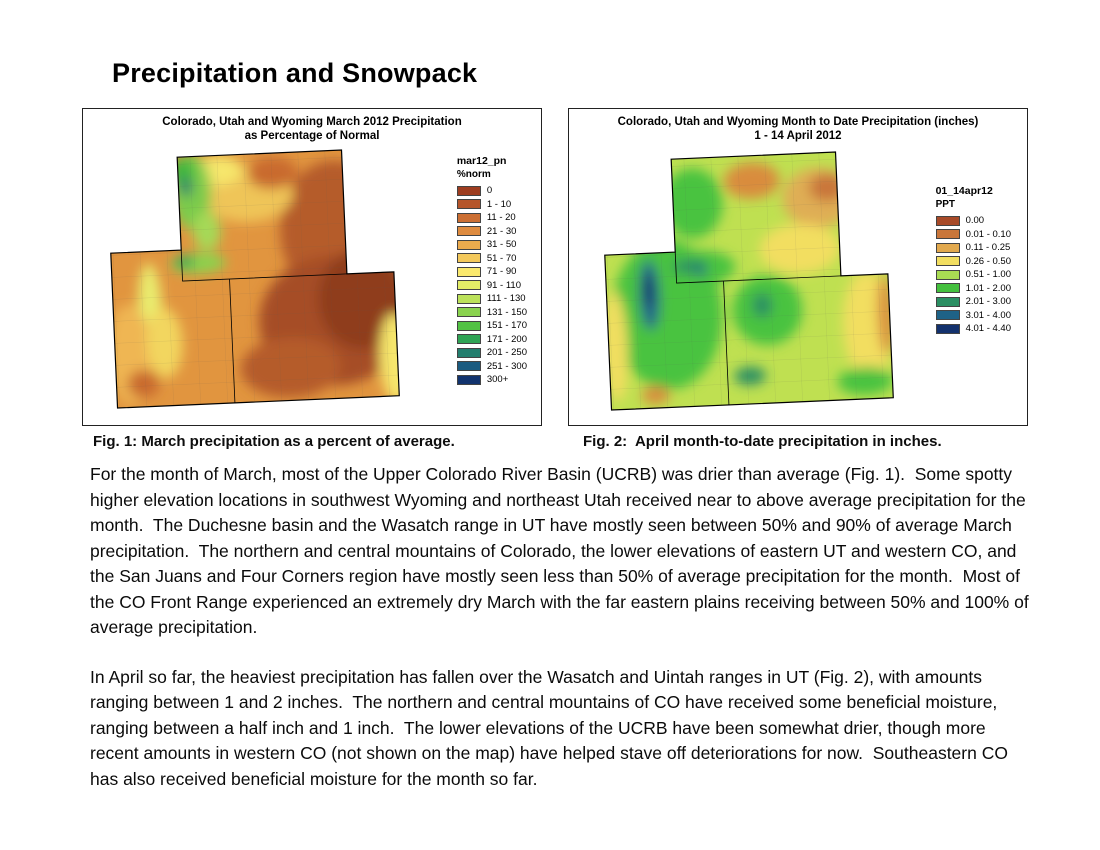 The width and height of the screenshot is (1100, 850). What do you see at coordinates (499, 204) in the screenshot?
I see `legend-label: 1 - 10` at bounding box center [499, 204].